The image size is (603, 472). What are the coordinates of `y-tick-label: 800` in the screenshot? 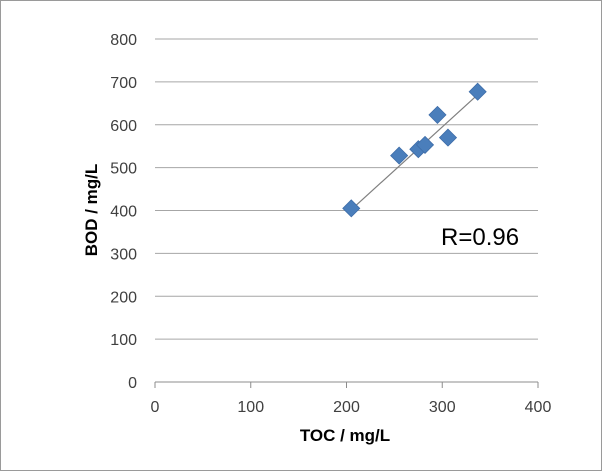 It's located at (123, 40).